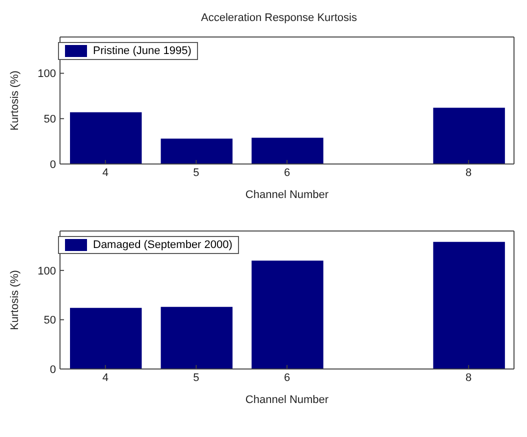 The width and height of the screenshot is (527, 437). What do you see at coordinates (142, 51) in the screenshot?
I see `legend-label: Pristine (June 1995)` at bounding box center [142, 51].